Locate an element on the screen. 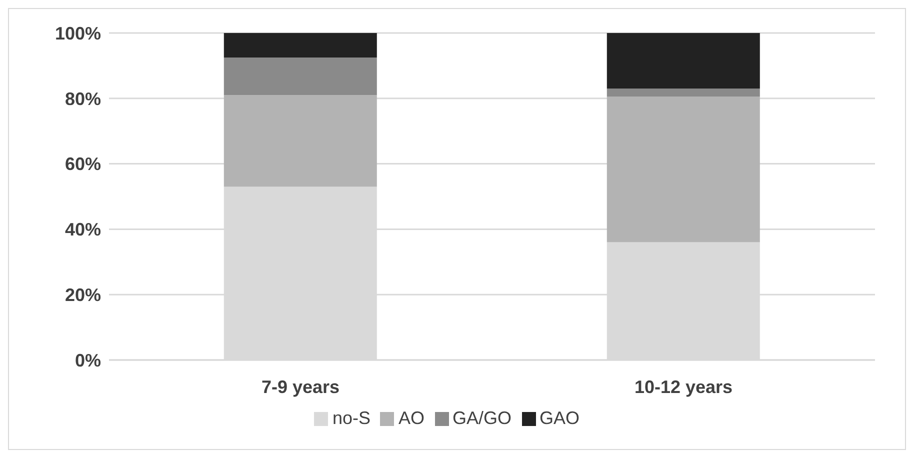 The width and height of the screenshot is (914, 457). legend-label: AO is located at coordinates (411, 418).